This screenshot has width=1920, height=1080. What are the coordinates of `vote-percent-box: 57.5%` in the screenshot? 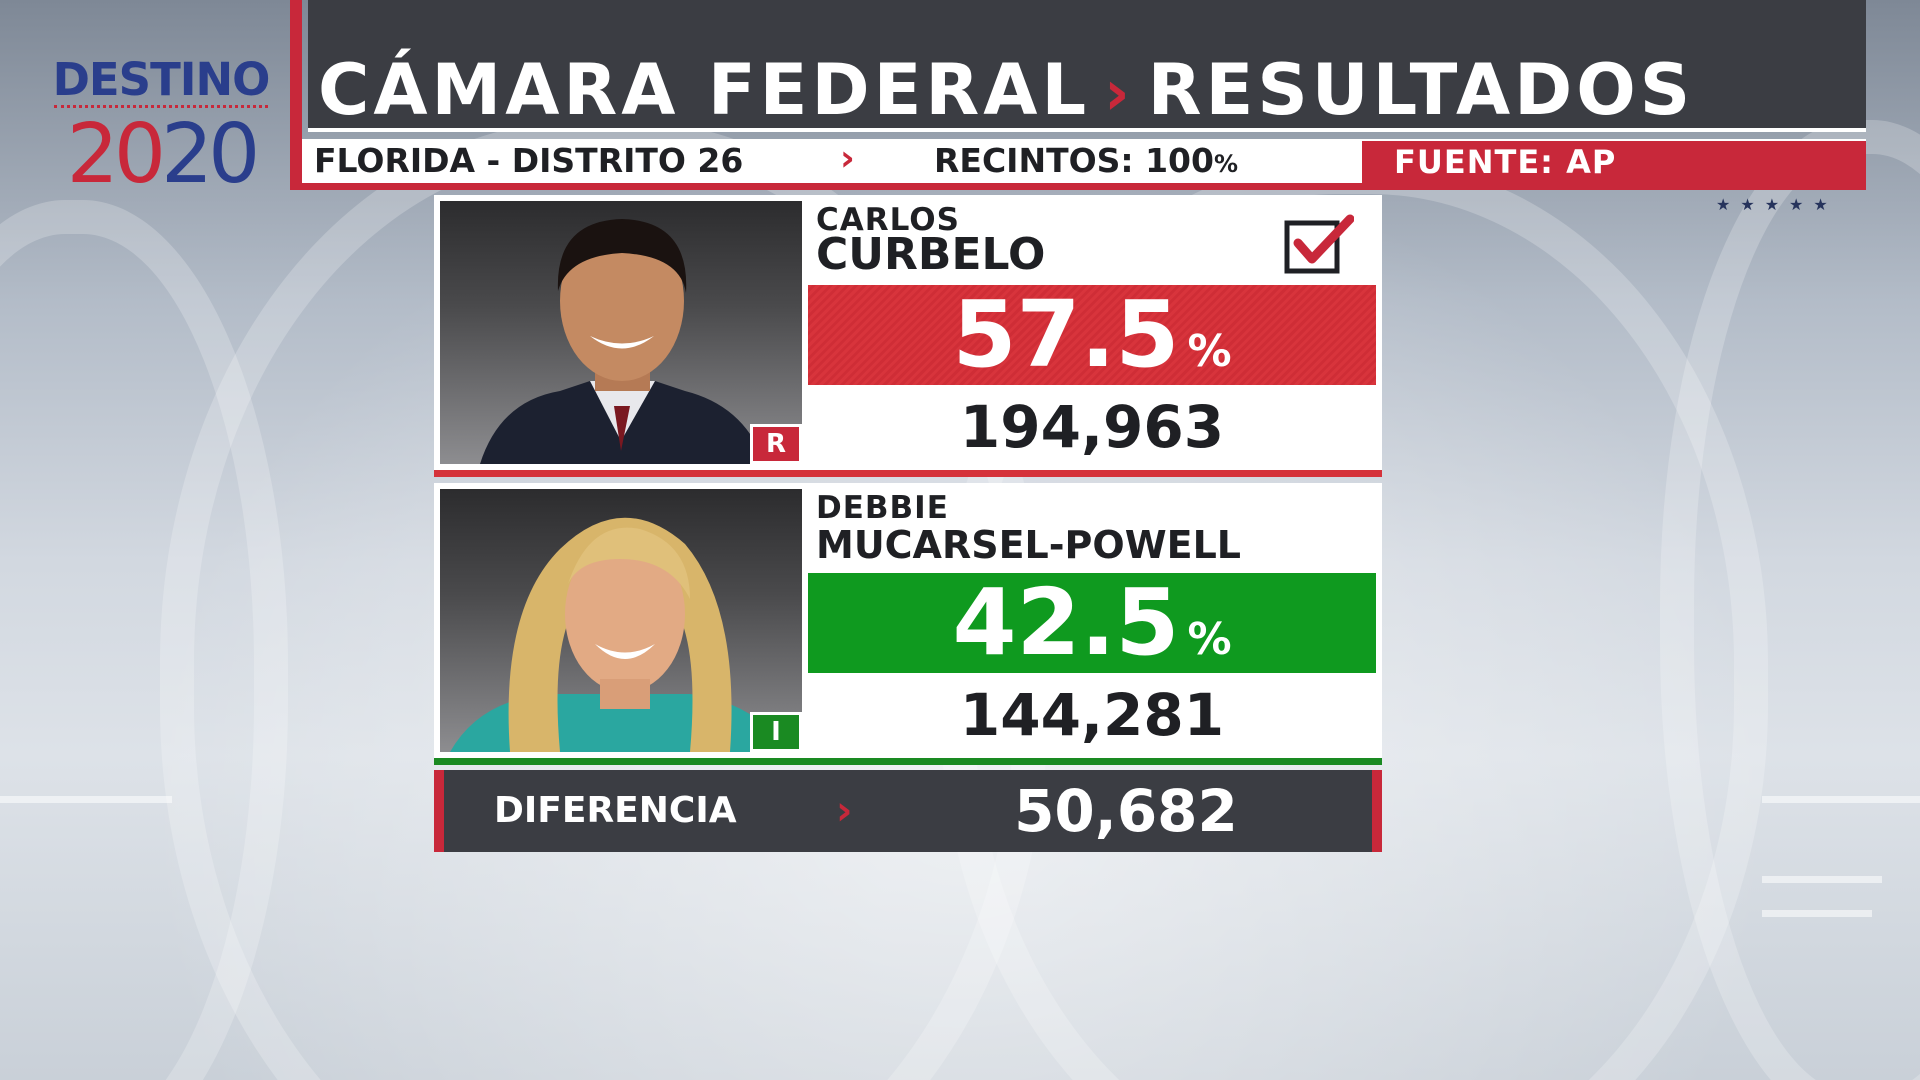 It's located at (1092, 335).